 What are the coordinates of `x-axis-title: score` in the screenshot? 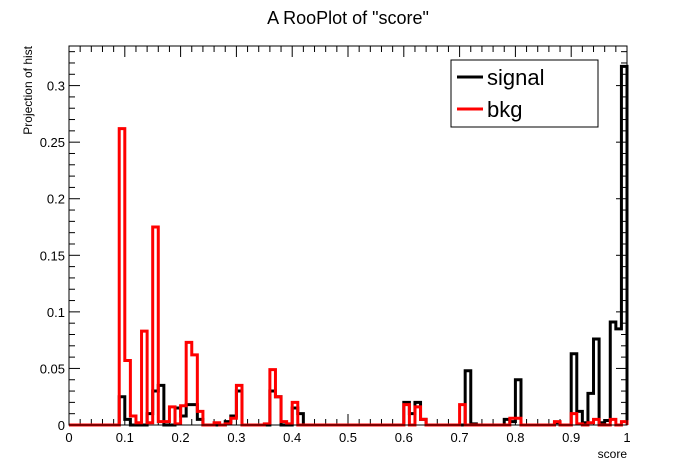 It's located at (613, 454).